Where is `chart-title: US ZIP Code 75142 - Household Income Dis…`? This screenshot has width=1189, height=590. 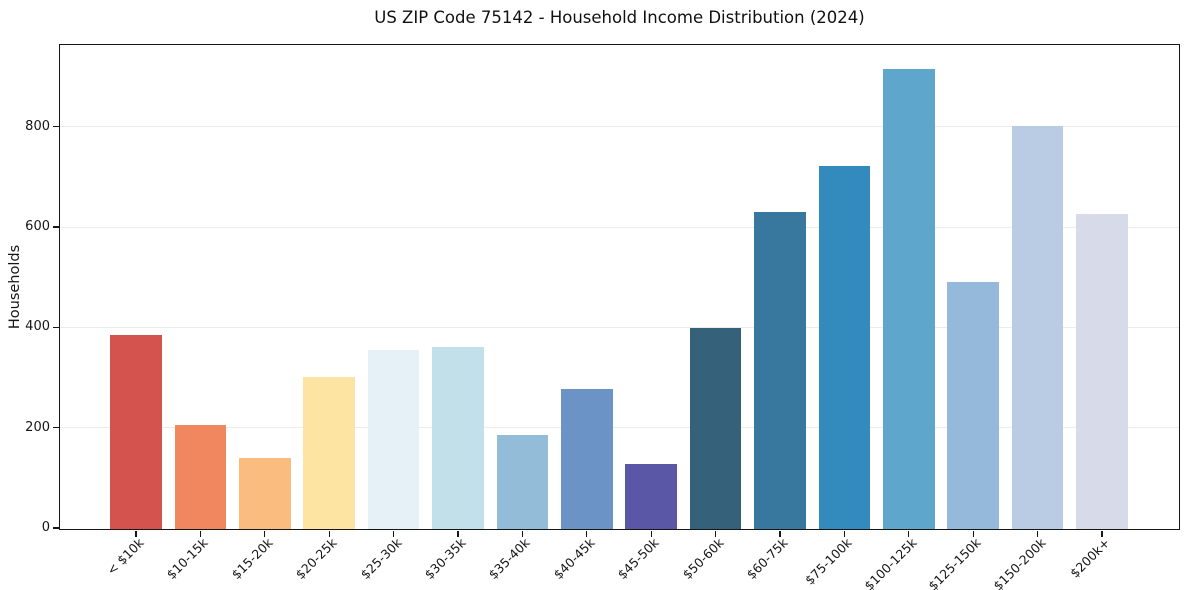
chart-title: US ZIP Code 75142 - Household Income Dis… is located at coordinates (619, 17).